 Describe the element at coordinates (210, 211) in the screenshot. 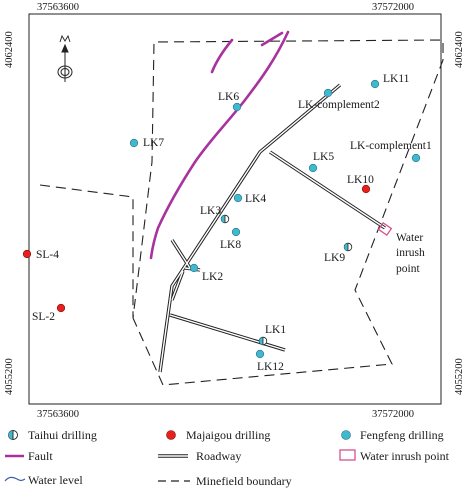

I see `label-lk3: LK3` at that location.